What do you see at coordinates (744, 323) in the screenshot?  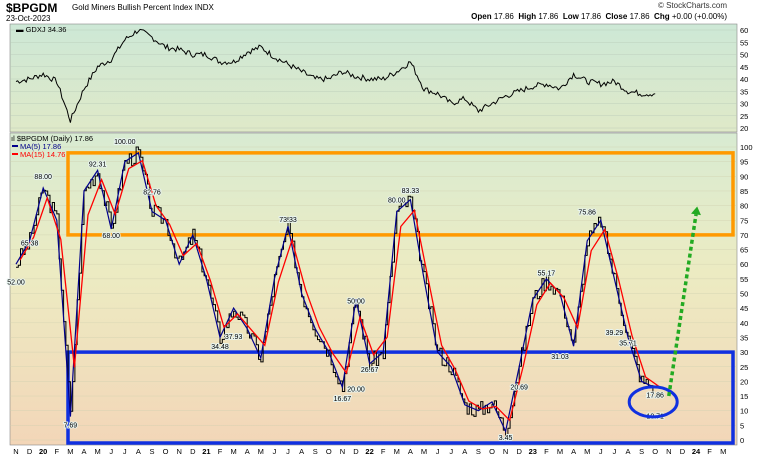 I see `bpgdm-y-tick-label: 40` at bounding box center [744, 323].